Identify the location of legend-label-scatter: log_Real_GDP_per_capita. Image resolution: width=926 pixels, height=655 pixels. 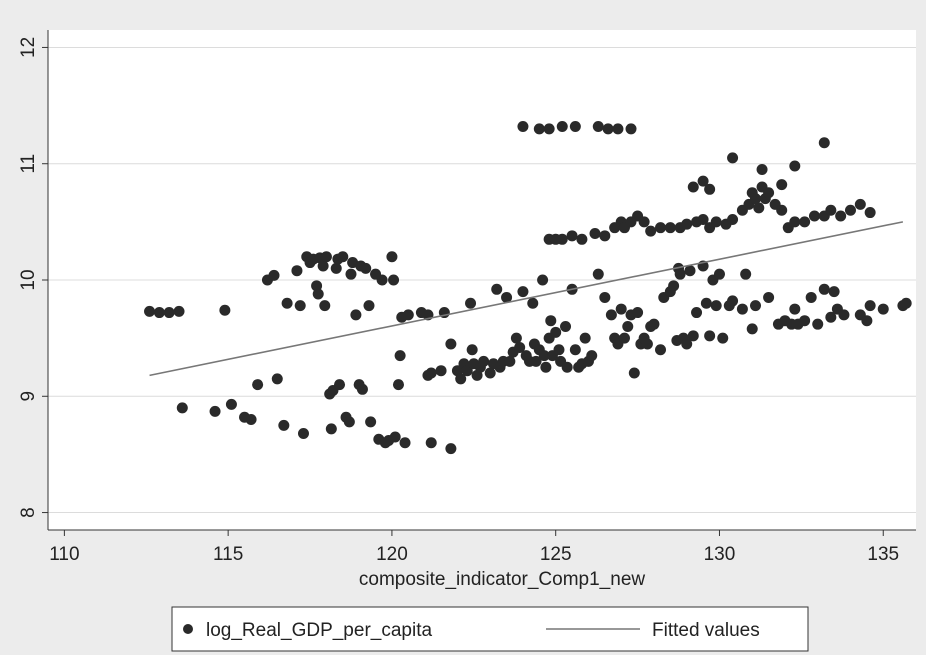
(319, 630).